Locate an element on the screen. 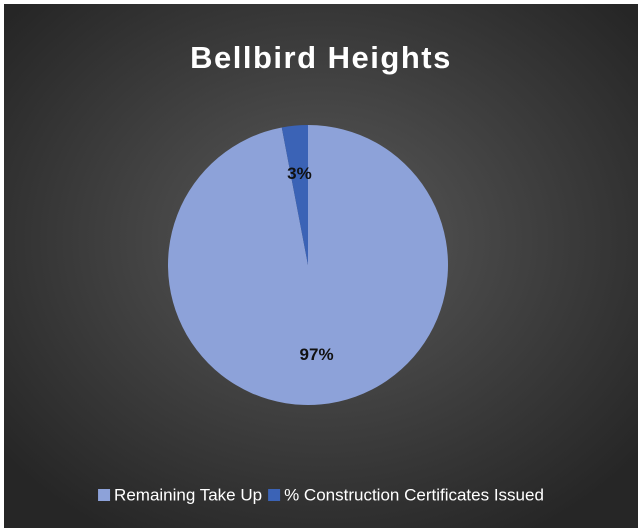 This screenshot has height=532, width=642. data-label: 3% is located at coordinates (299, 173).